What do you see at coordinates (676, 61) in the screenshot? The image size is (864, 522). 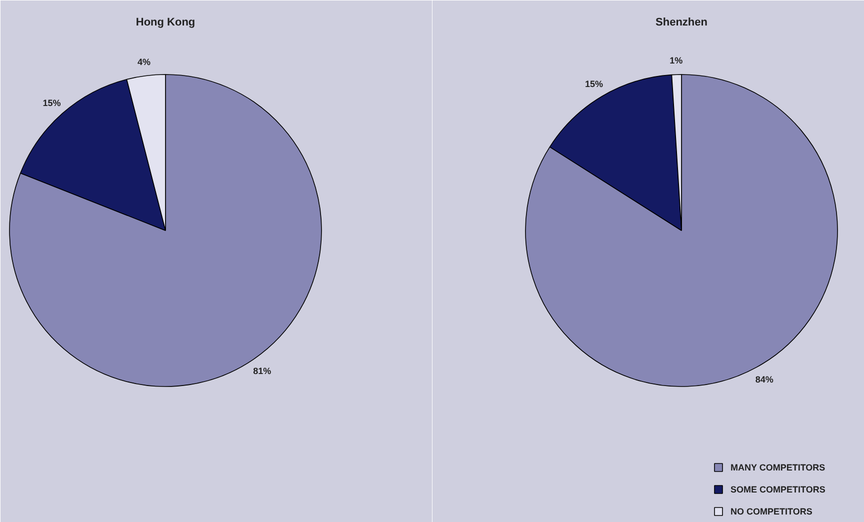 I see `data-label: 1%` at bounding box center [676, 61].